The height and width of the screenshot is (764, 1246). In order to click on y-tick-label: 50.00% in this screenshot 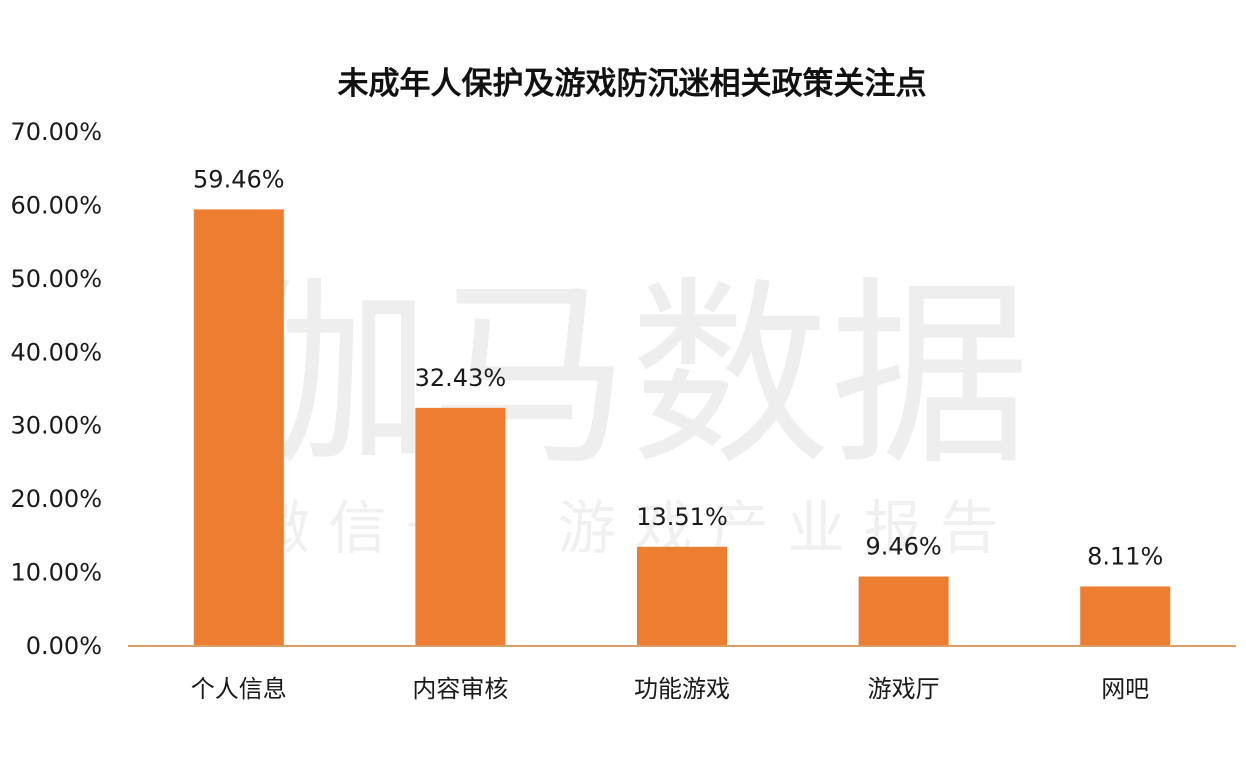, I will do `click(56, 279)`.